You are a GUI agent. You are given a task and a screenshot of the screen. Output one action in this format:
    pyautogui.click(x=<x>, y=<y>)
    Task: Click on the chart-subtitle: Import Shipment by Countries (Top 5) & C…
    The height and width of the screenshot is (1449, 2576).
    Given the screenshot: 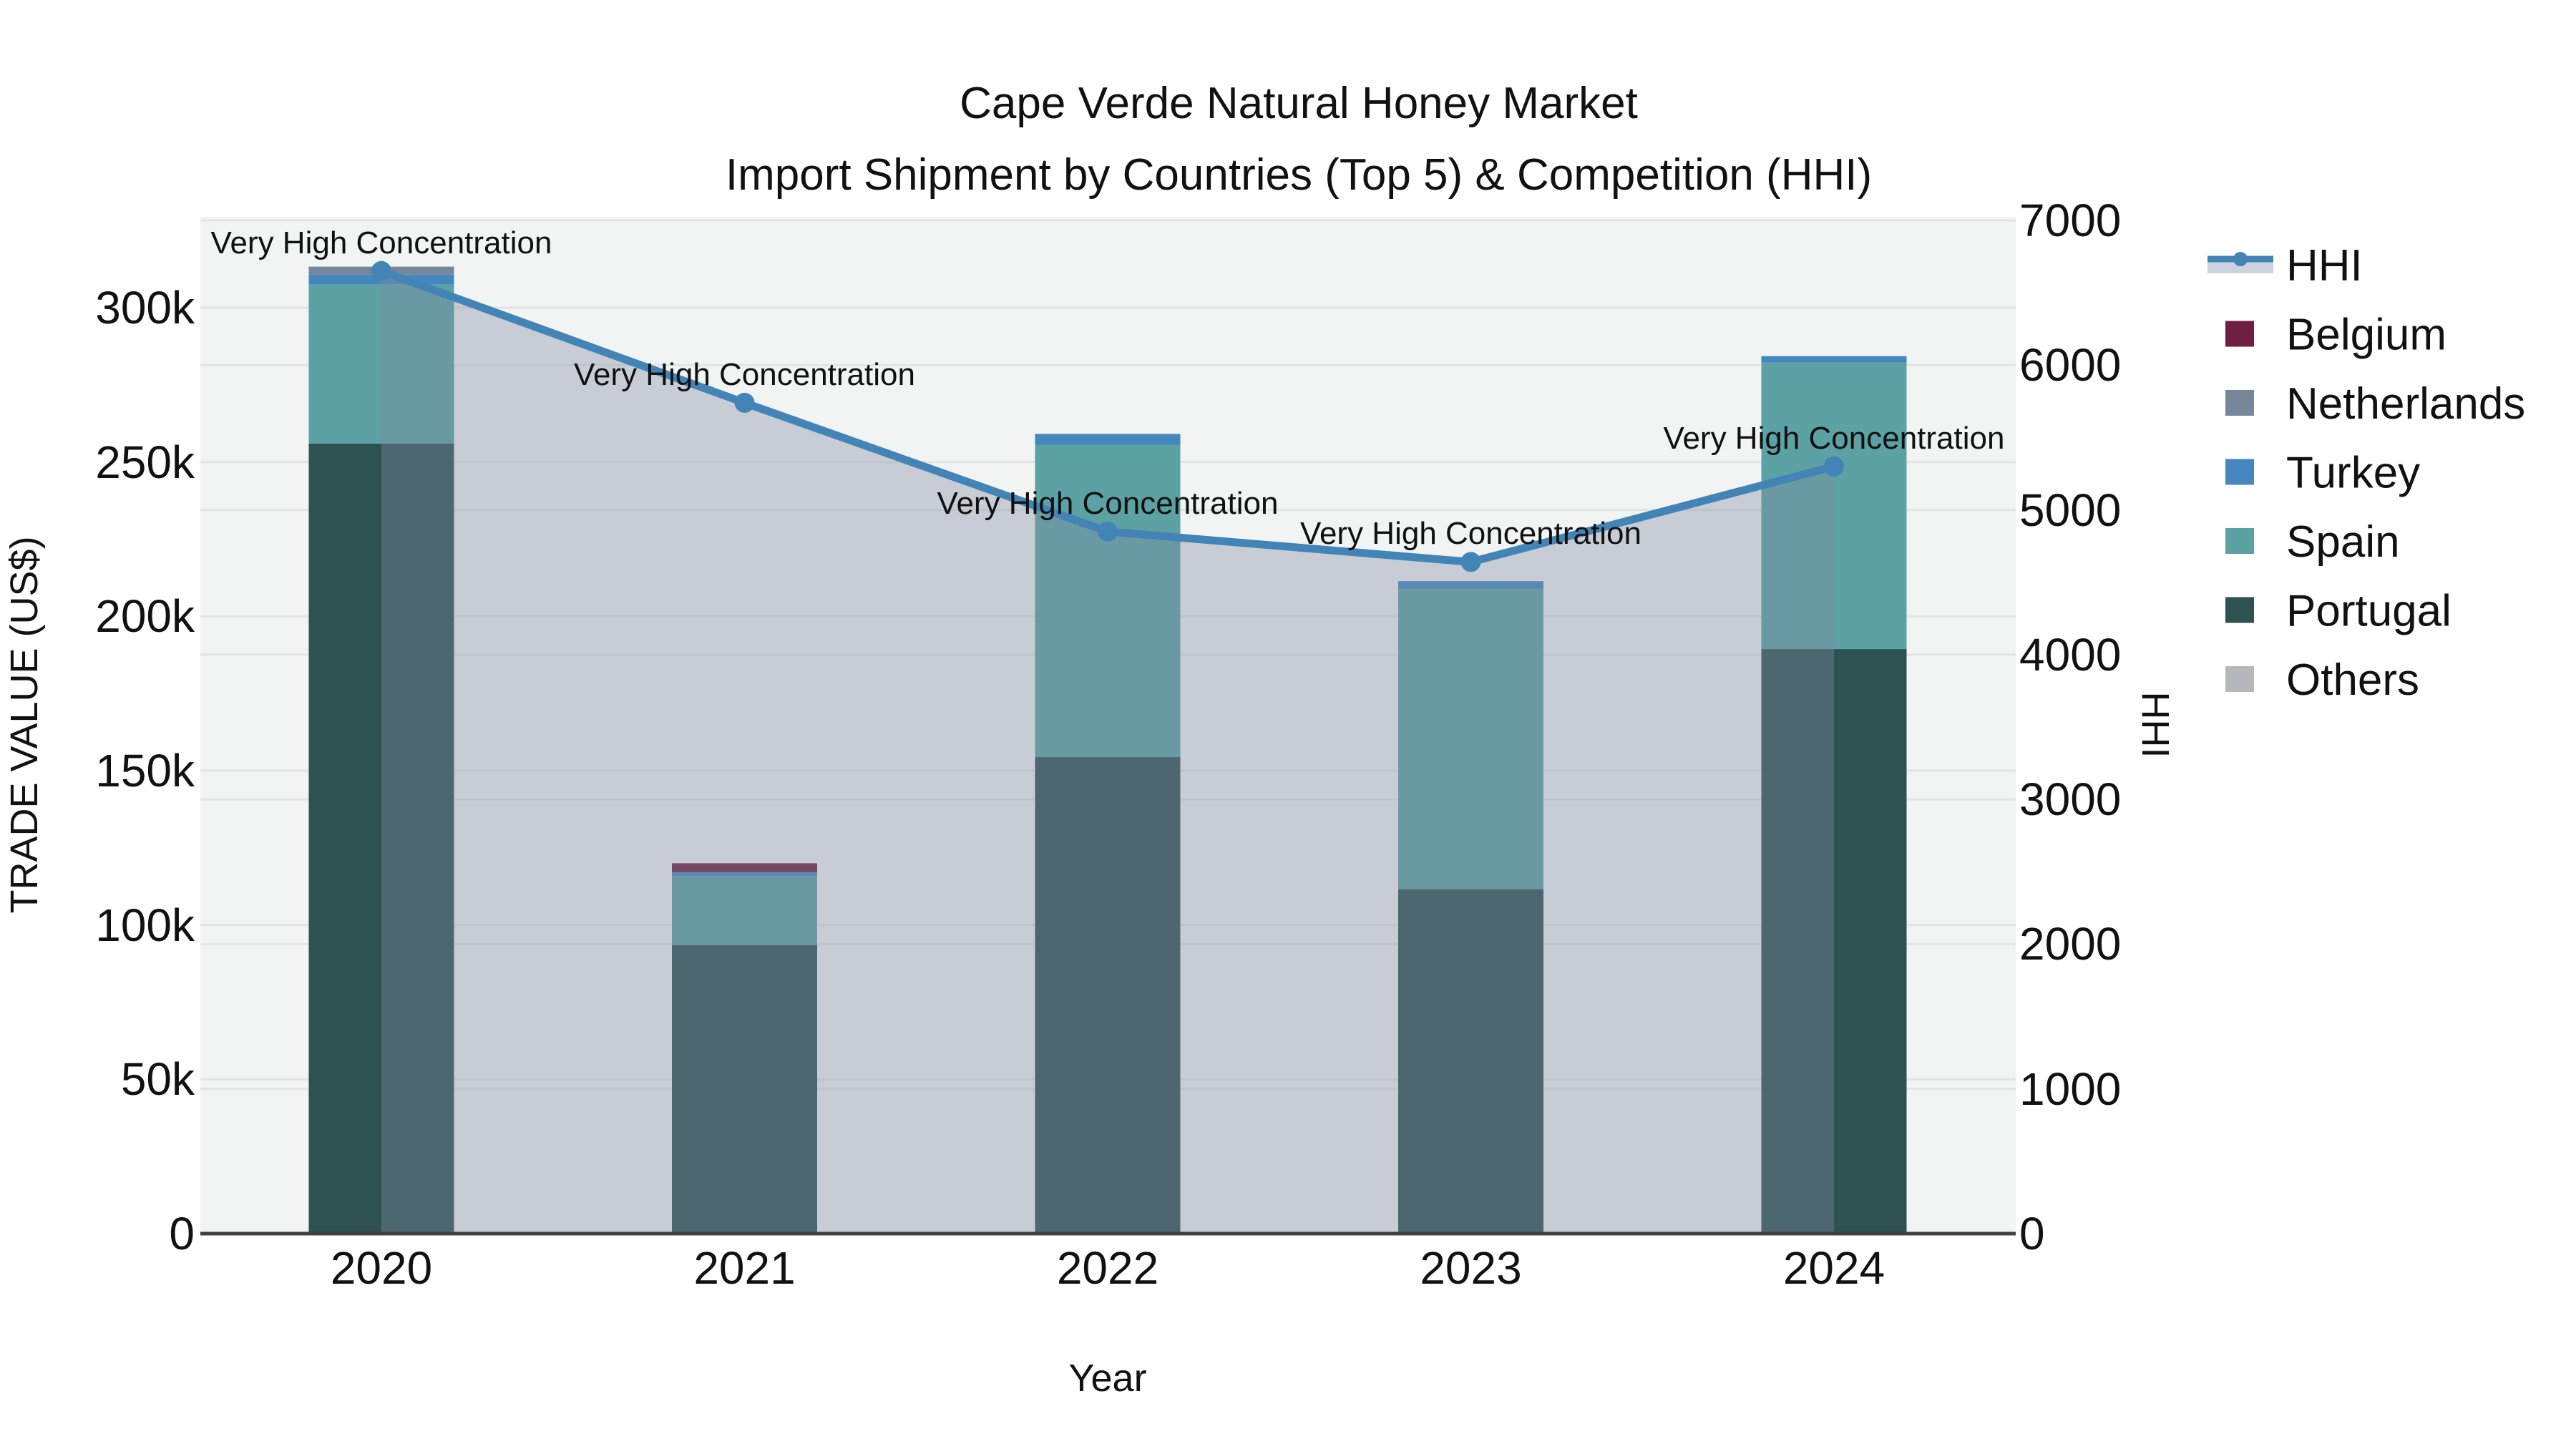 What is the action you would take?
    pyautogui.click(x=1299, y=175)
    